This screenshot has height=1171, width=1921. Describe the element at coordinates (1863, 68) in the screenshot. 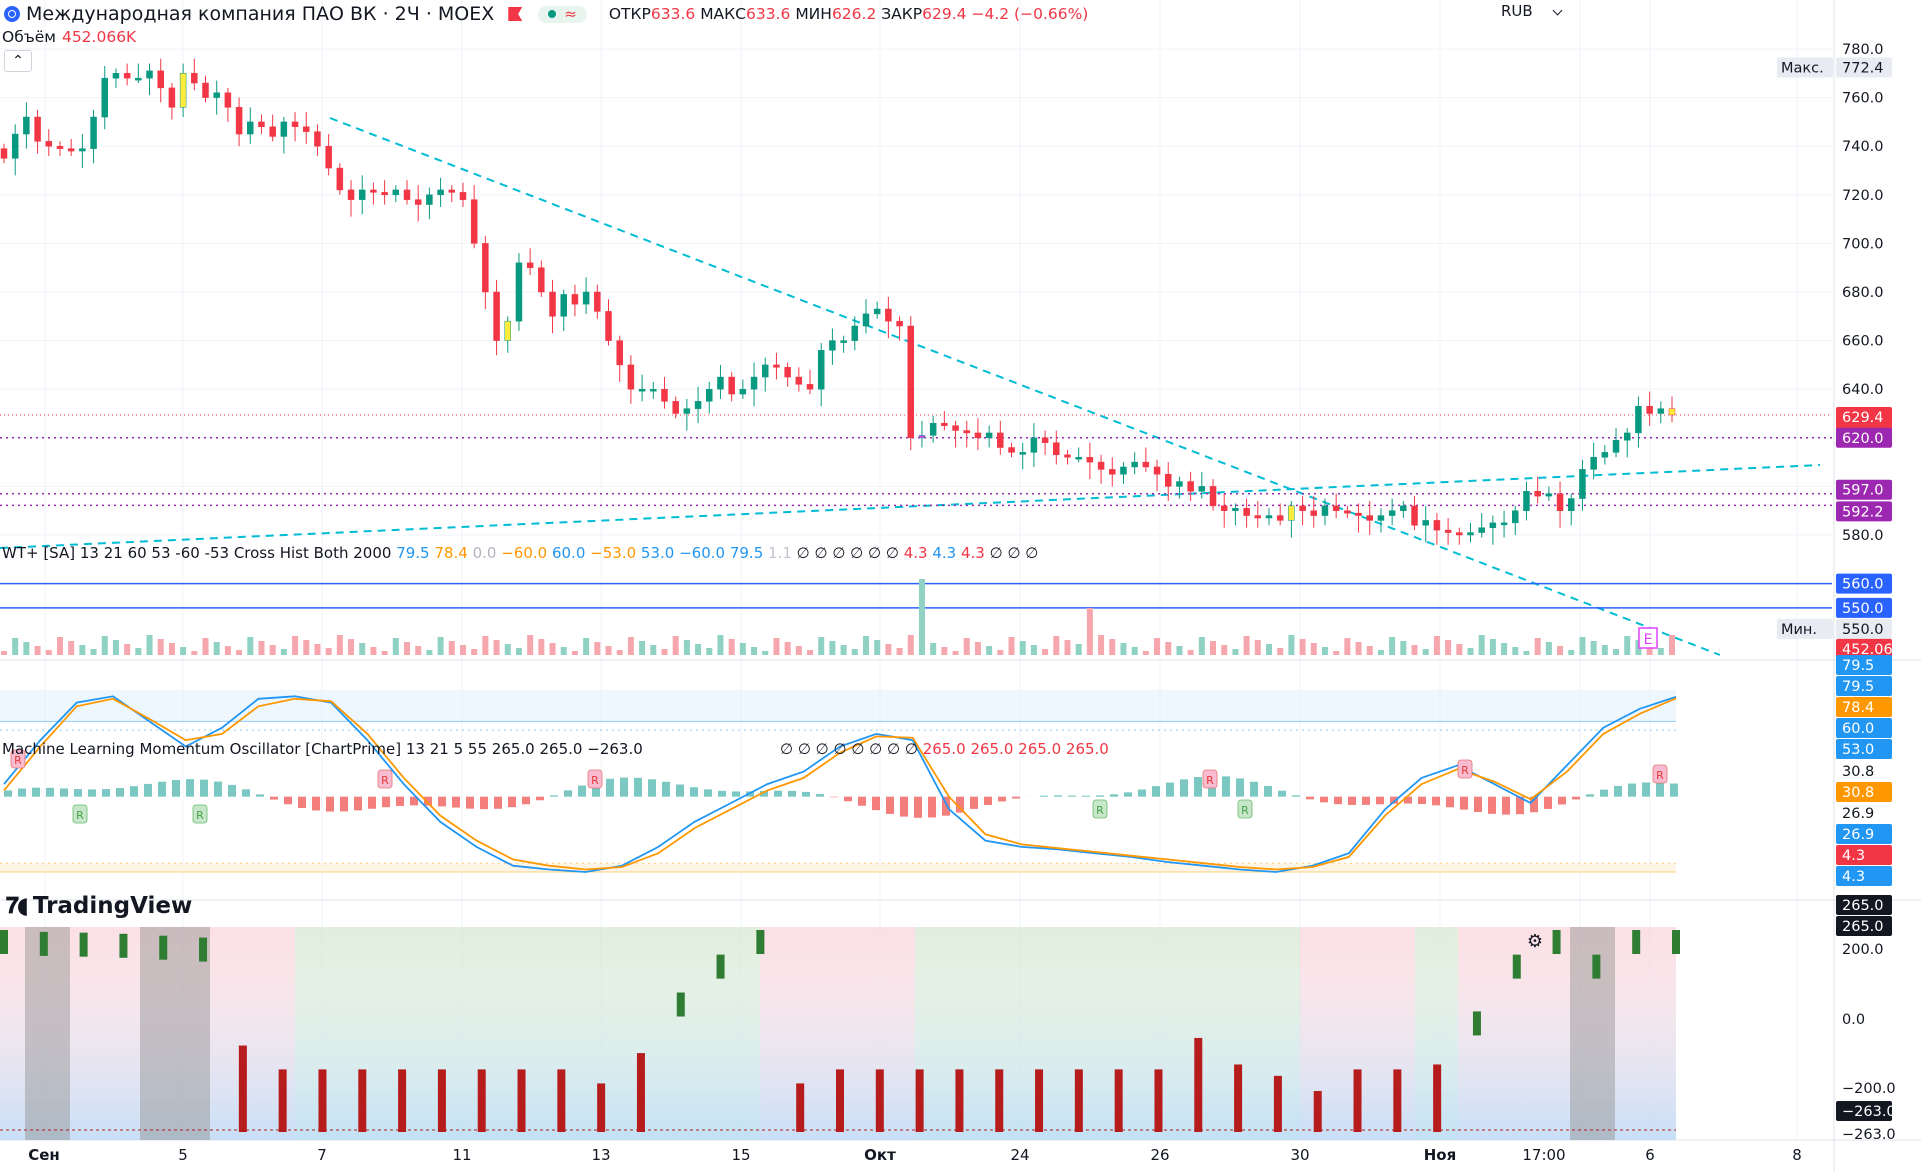

I see `price-axis-badge-text: 772.4` at that location.